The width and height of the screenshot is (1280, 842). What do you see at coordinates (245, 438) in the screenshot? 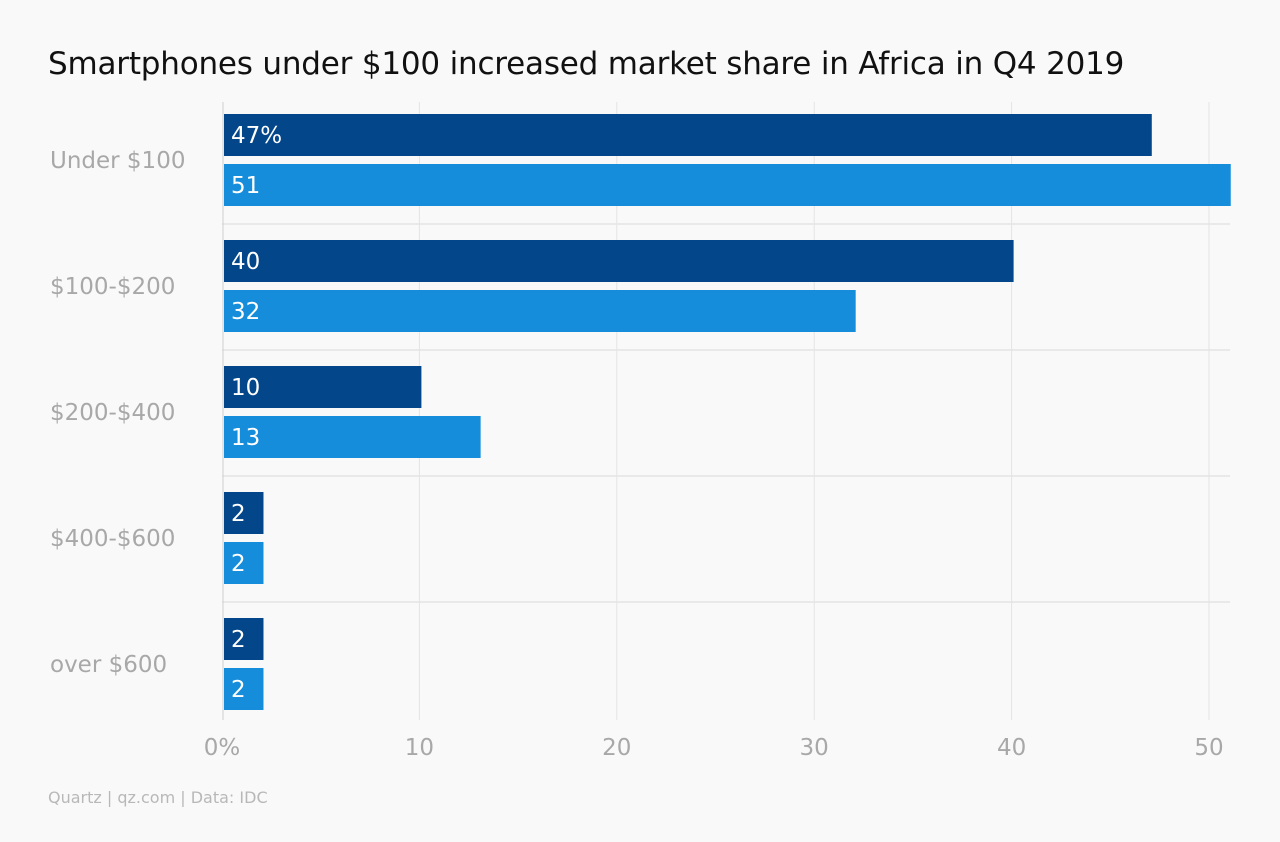
I see `bar-value-label: 13` at bounding box center [245, 438].